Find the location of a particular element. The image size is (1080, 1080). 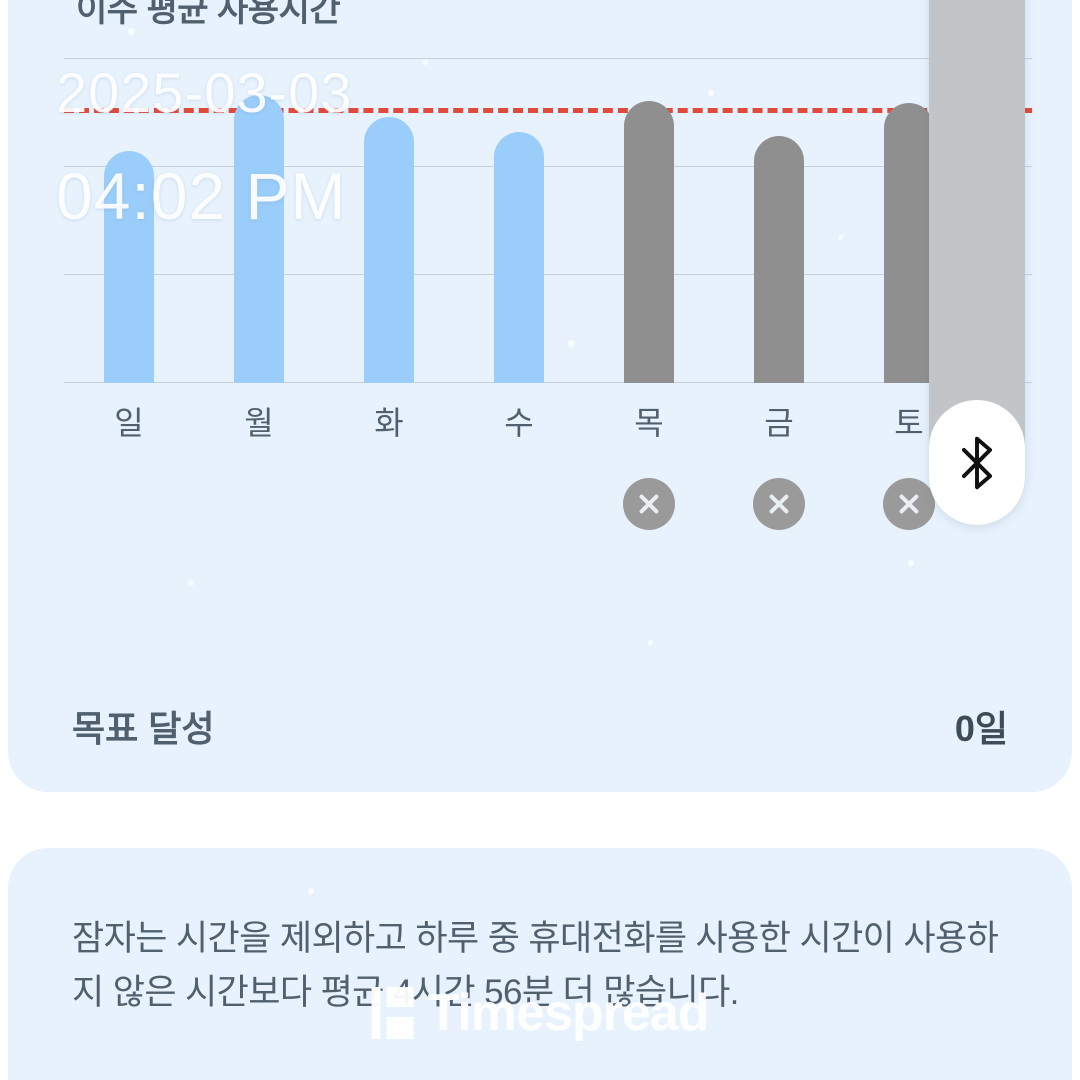

bar-slot-fri is located at coordinates (779, 220).